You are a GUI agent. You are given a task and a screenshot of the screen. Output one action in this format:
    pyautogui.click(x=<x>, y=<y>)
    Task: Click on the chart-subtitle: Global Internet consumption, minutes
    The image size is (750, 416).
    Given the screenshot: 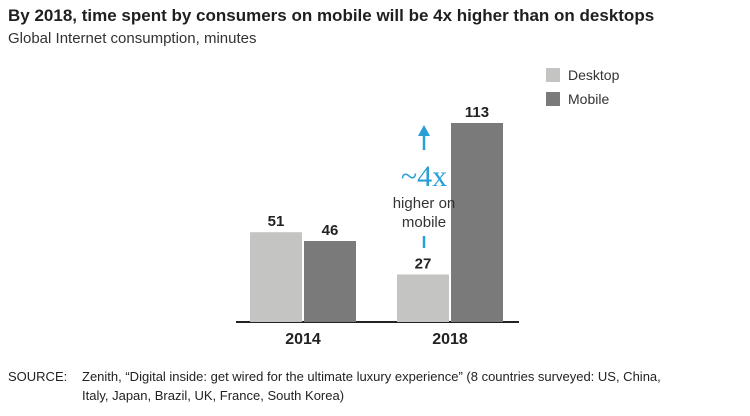 What is the action you would take?
    pyautogui.click(x=132, y=38)
    